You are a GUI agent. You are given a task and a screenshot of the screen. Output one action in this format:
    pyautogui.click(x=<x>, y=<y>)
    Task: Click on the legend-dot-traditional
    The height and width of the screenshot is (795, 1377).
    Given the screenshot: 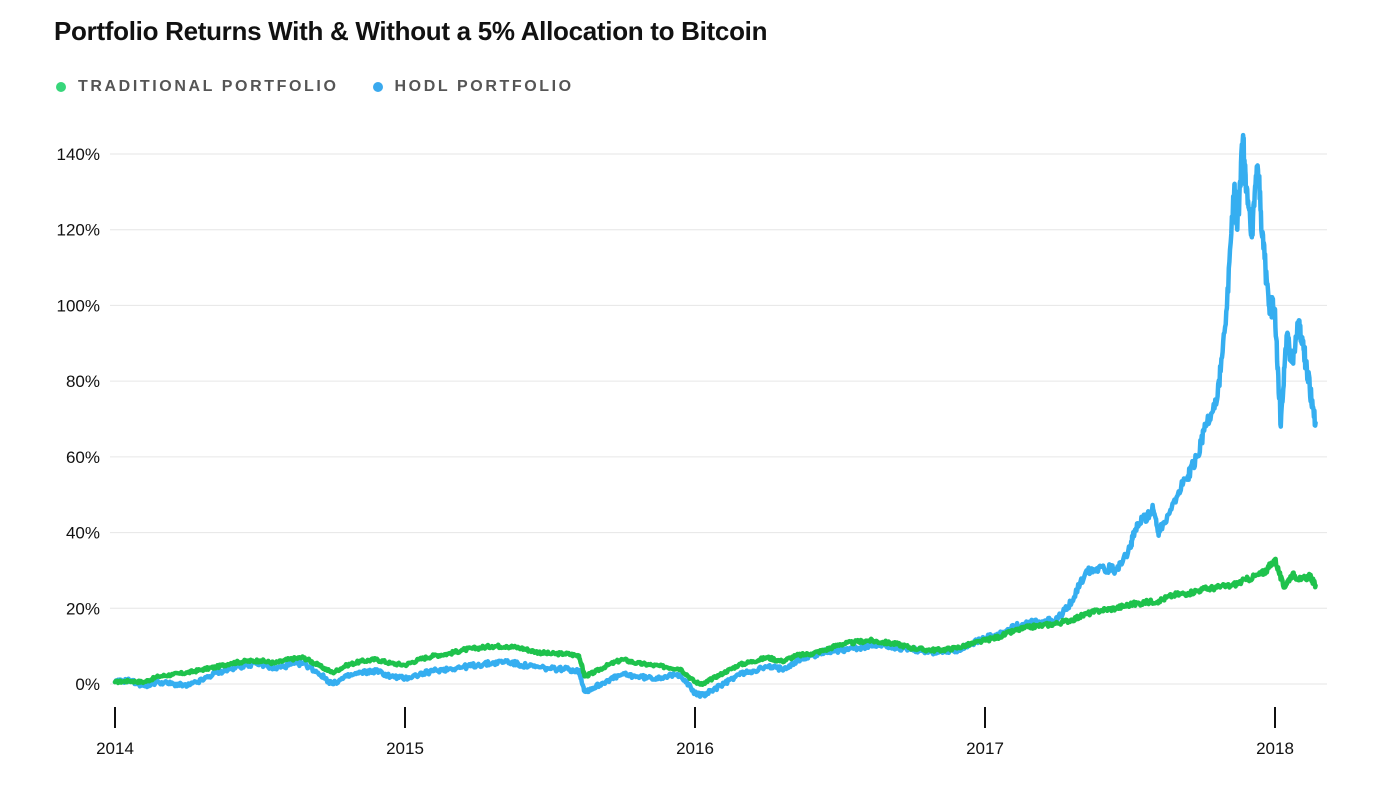 What is the action you would take?
    pyautogui.click(x=61, y=87)
    